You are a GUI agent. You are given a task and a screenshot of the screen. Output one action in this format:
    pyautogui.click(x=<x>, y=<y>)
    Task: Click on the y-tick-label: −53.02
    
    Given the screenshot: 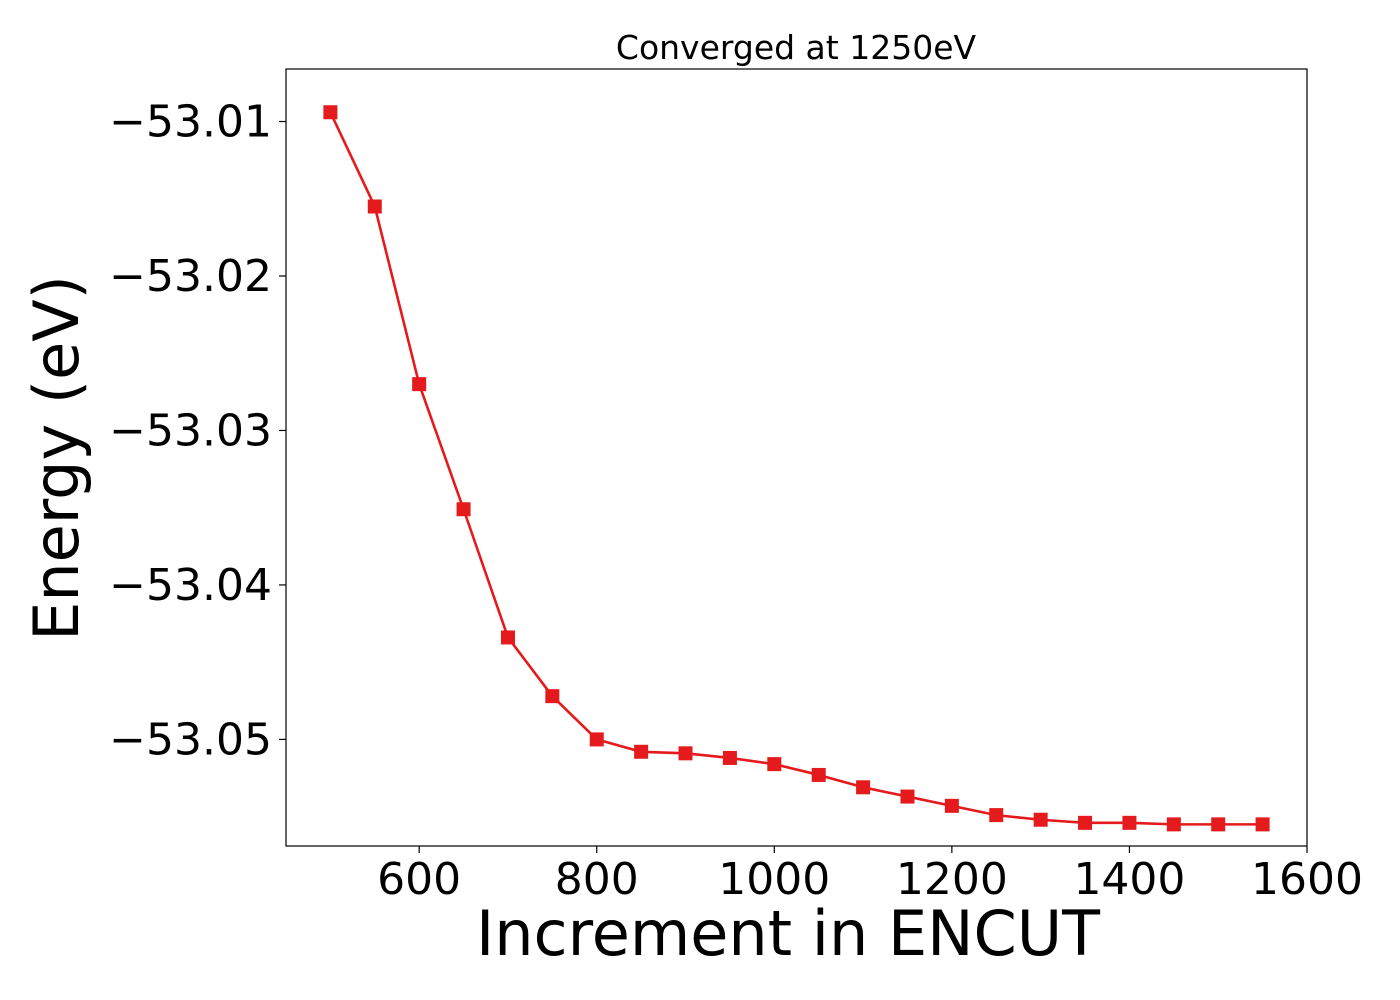 What is the action you would take?
    pyautogui.click(x=190, y=276)
    